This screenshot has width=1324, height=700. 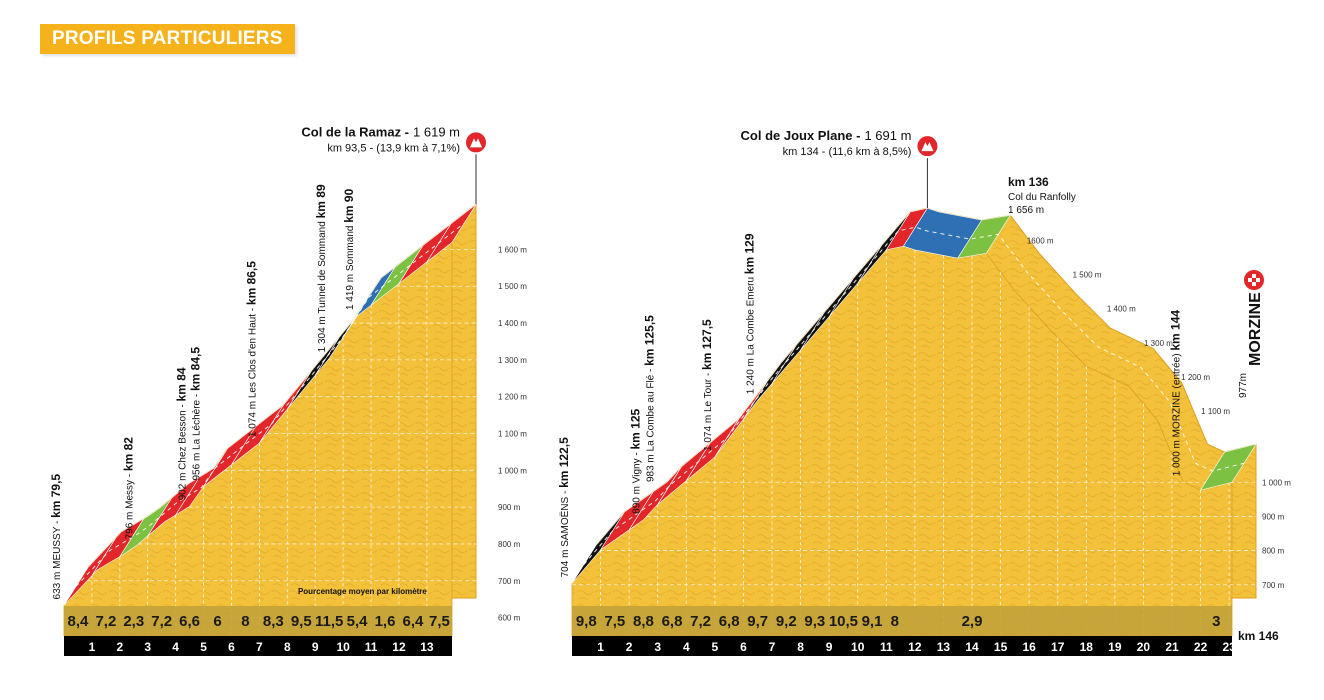 I want to click on grade-segment, so click(x=984, y=236).